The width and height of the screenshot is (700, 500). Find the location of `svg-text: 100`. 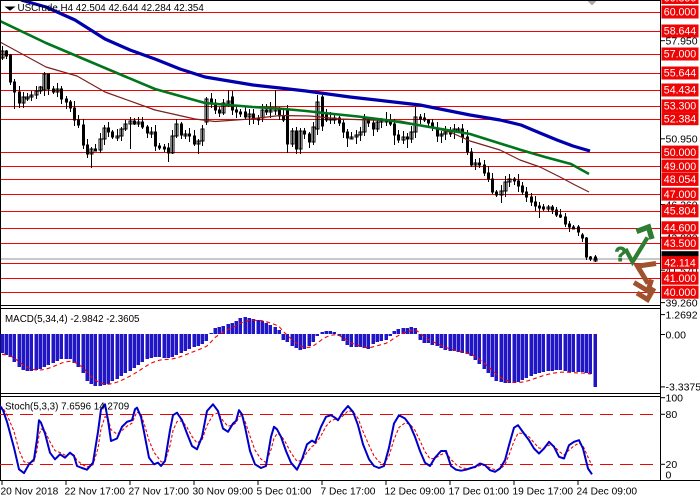

svg-text: 100 is located at coordinates (675, 399).